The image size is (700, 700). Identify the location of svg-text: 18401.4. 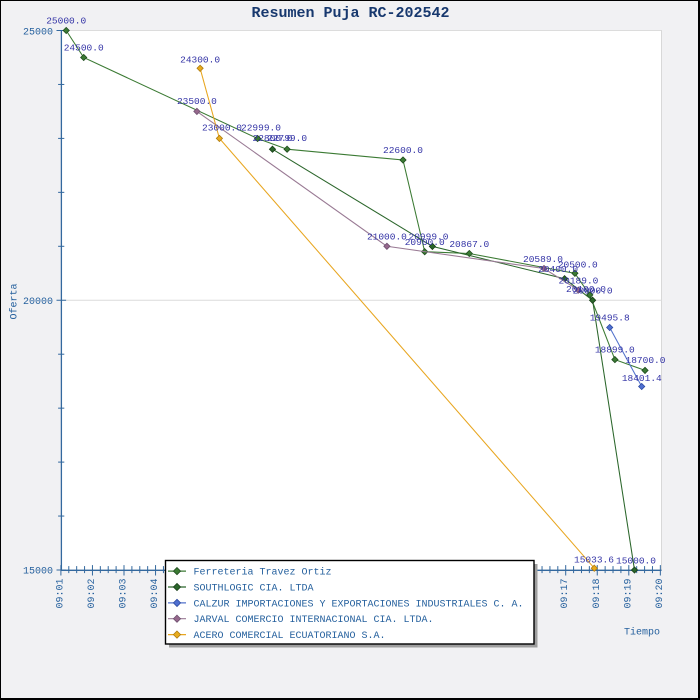
(642, 378).